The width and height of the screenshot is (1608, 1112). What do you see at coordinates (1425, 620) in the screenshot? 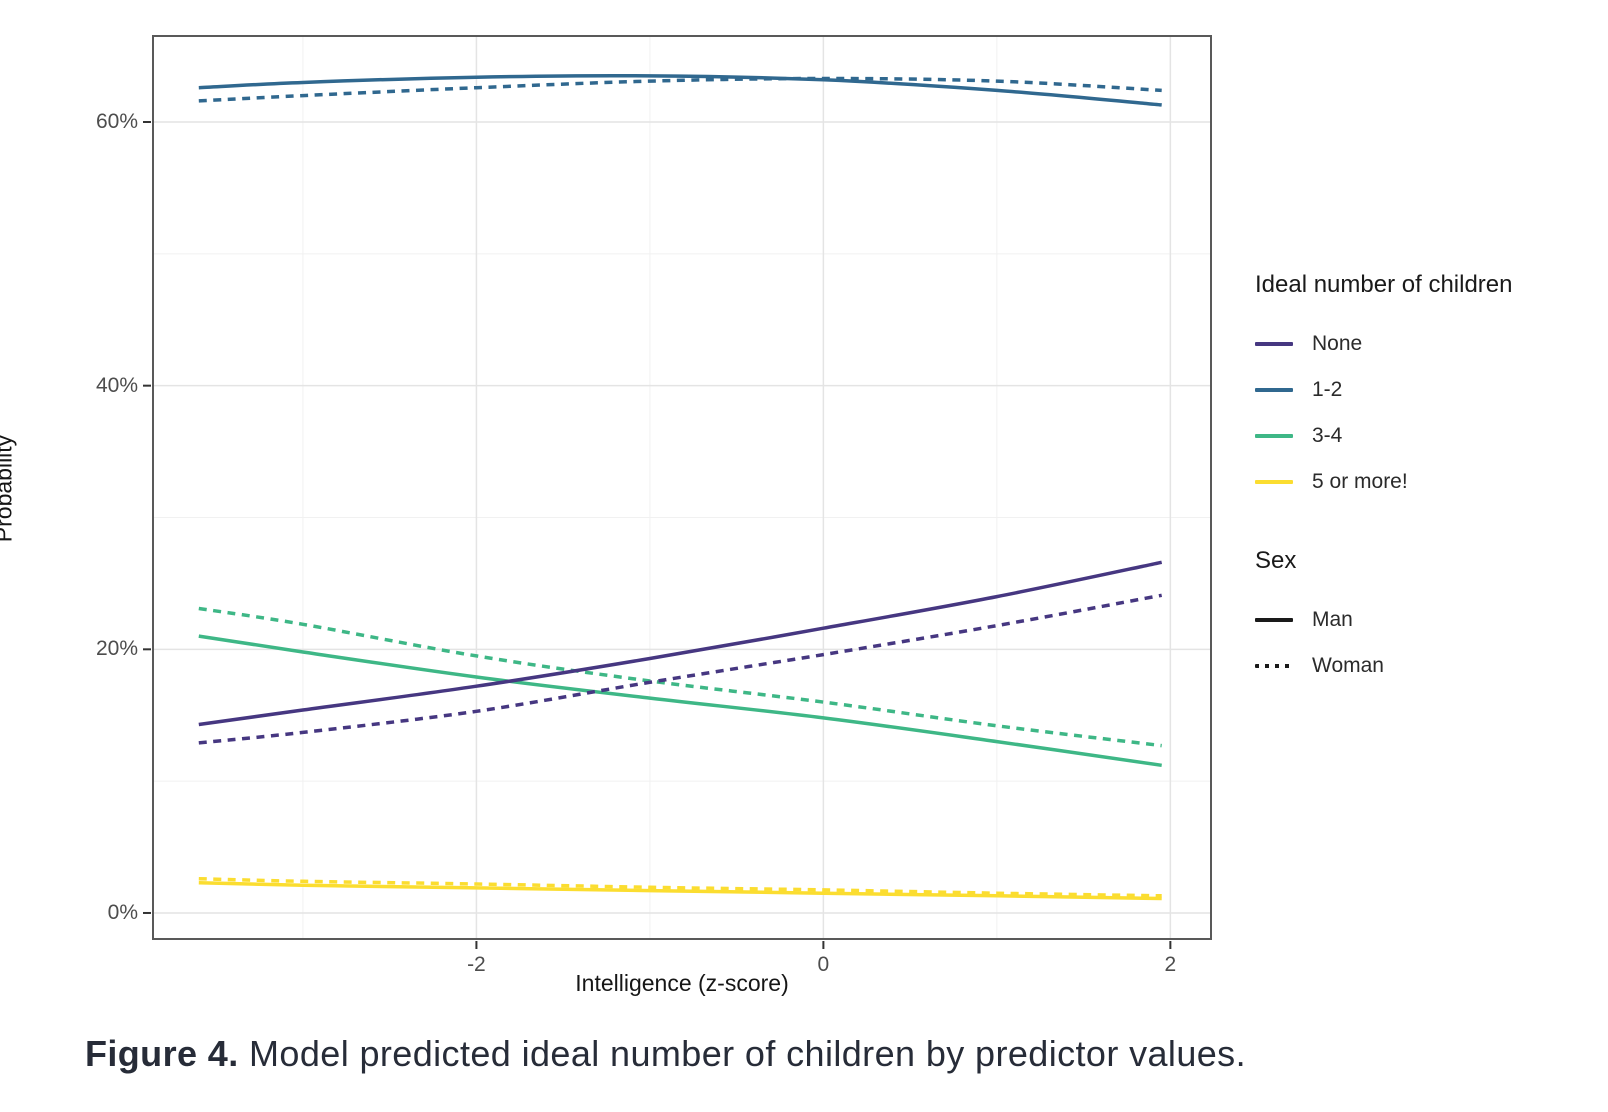
I see `legend-item-man: Man` at bounding box center [1425, 620].